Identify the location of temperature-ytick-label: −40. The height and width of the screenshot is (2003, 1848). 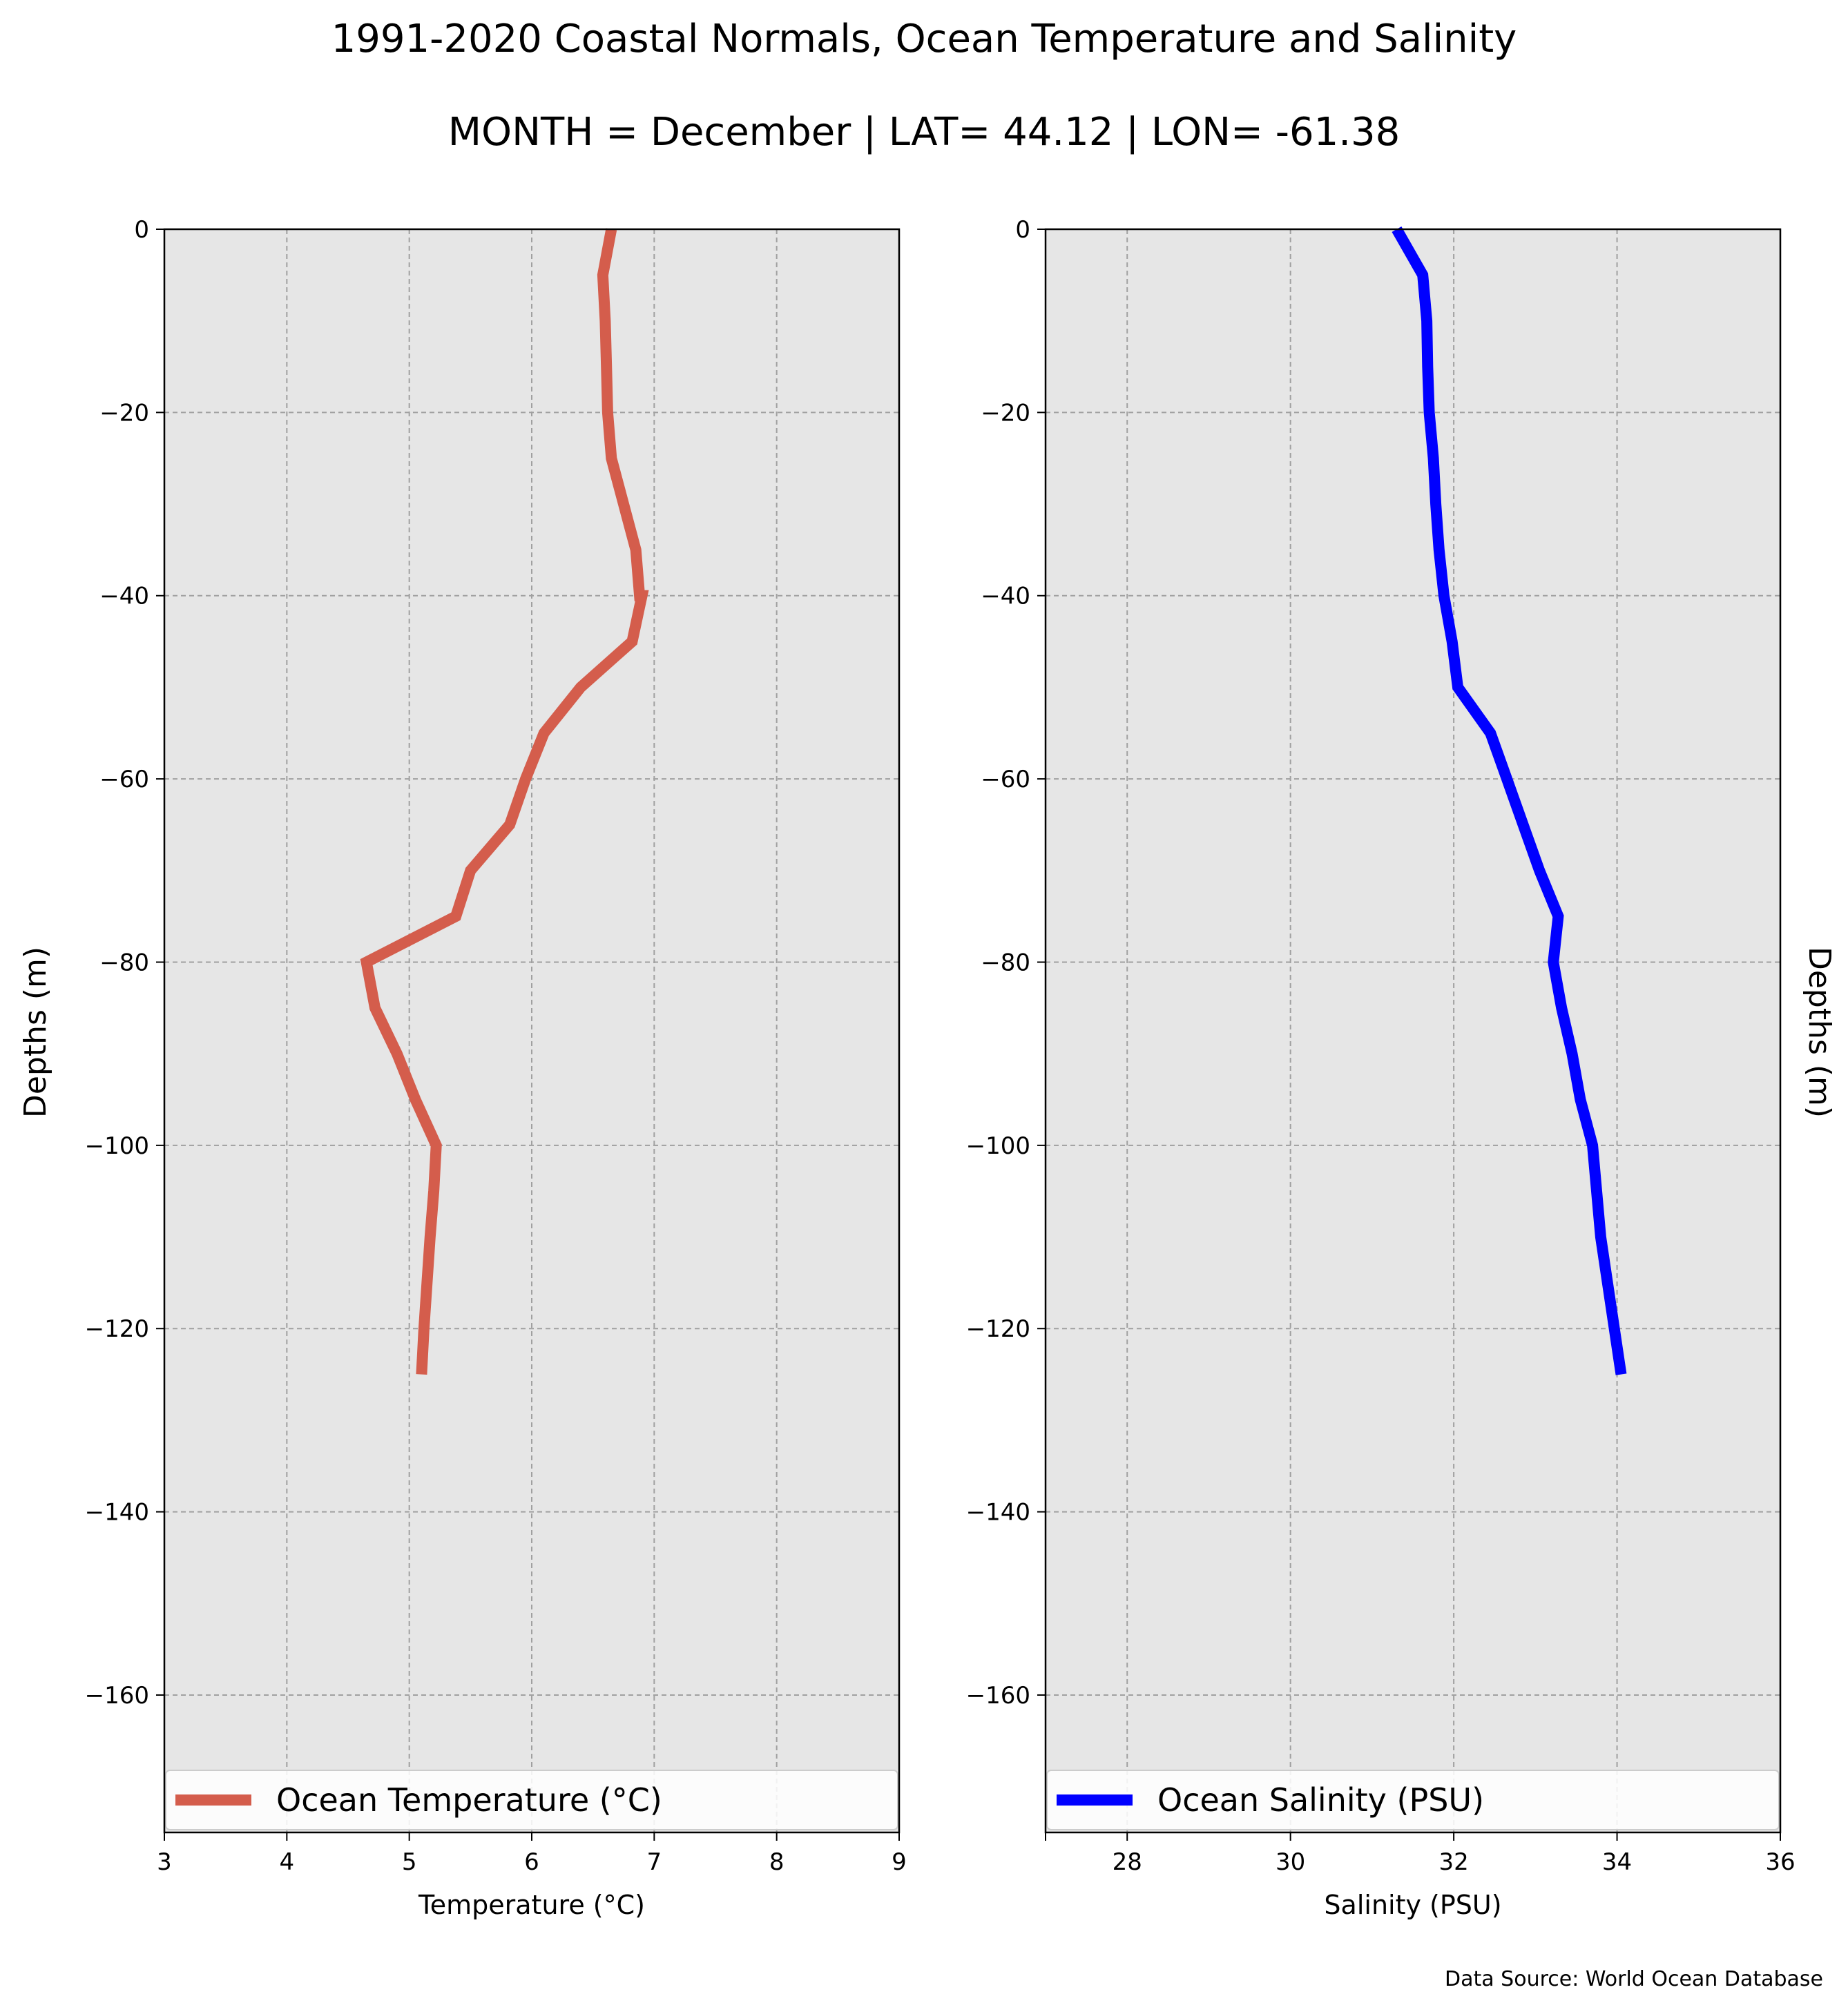
(124, 596).